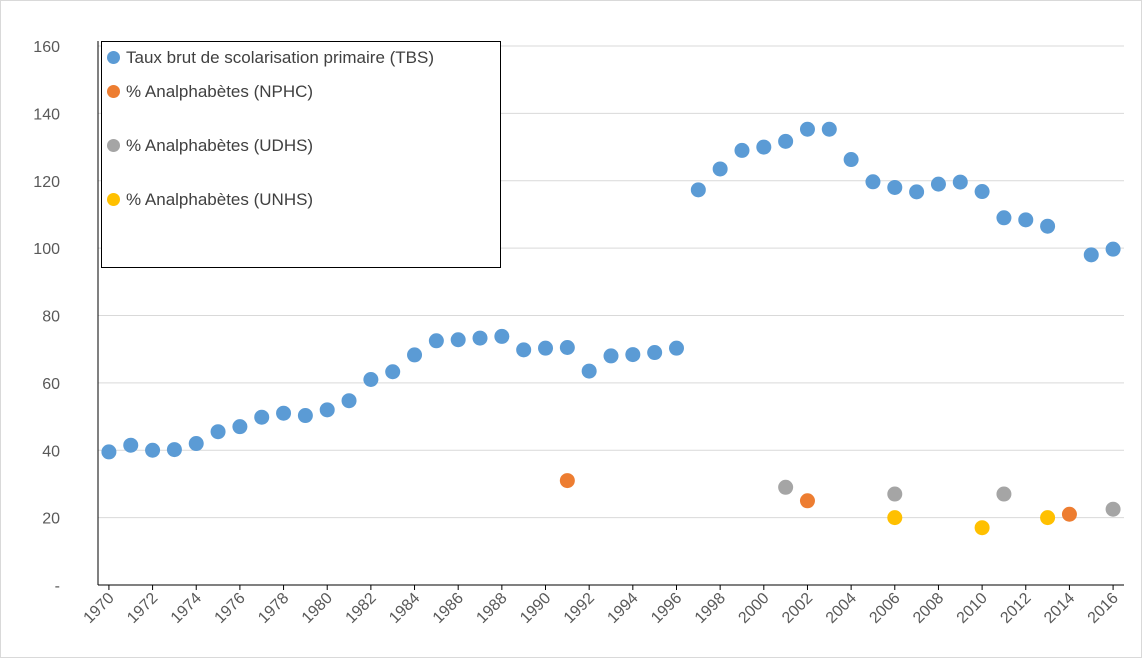  Describe the element at coordinates (666, 608) in the screenshot. I see `x-tick-label: 1996` at that location.